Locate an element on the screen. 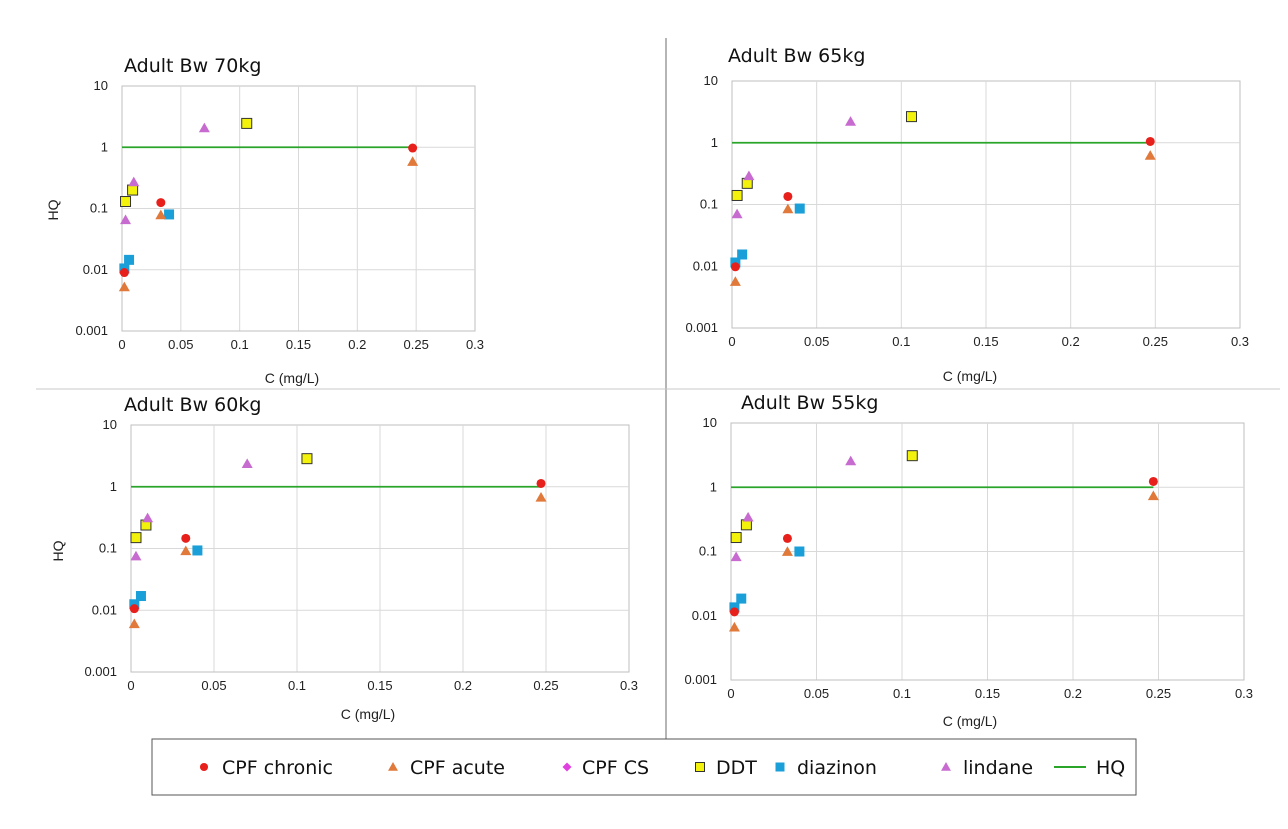  chart-title: Adult Bw 60kg is located at coordinates (192, 405).